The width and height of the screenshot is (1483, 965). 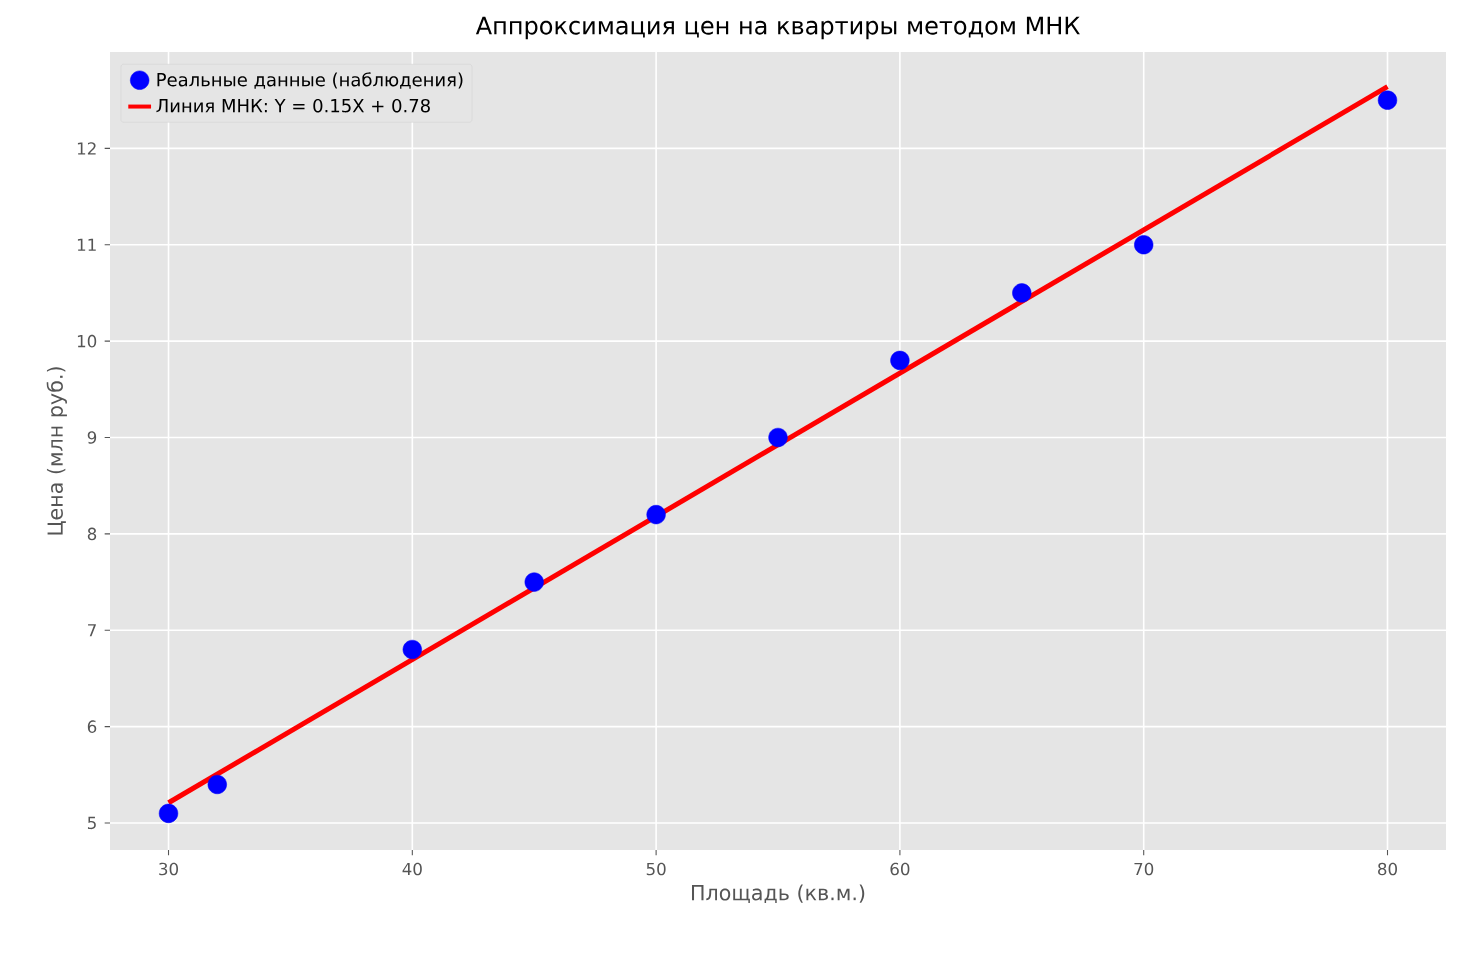 I want to click on y-tick-label: 9, so click(x=92, y=437).